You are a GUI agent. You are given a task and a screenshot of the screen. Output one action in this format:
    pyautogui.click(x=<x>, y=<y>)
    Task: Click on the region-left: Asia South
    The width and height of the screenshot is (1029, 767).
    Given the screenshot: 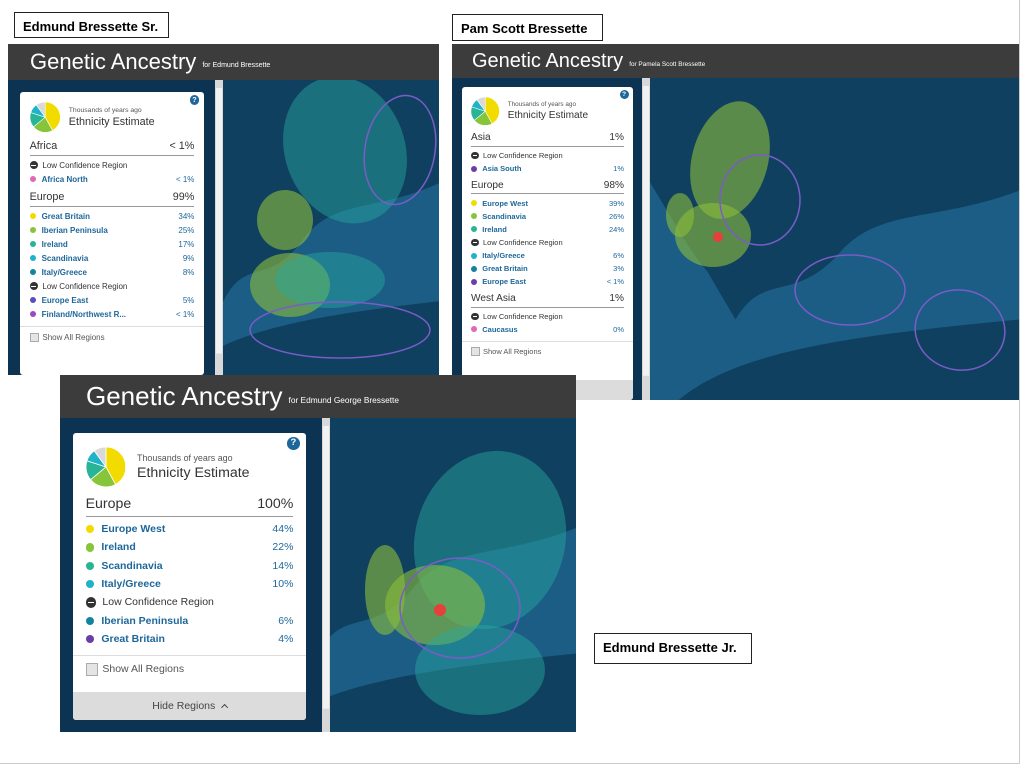 What is the action you would take?
    pyautogui.click(x=496, y=168)
    